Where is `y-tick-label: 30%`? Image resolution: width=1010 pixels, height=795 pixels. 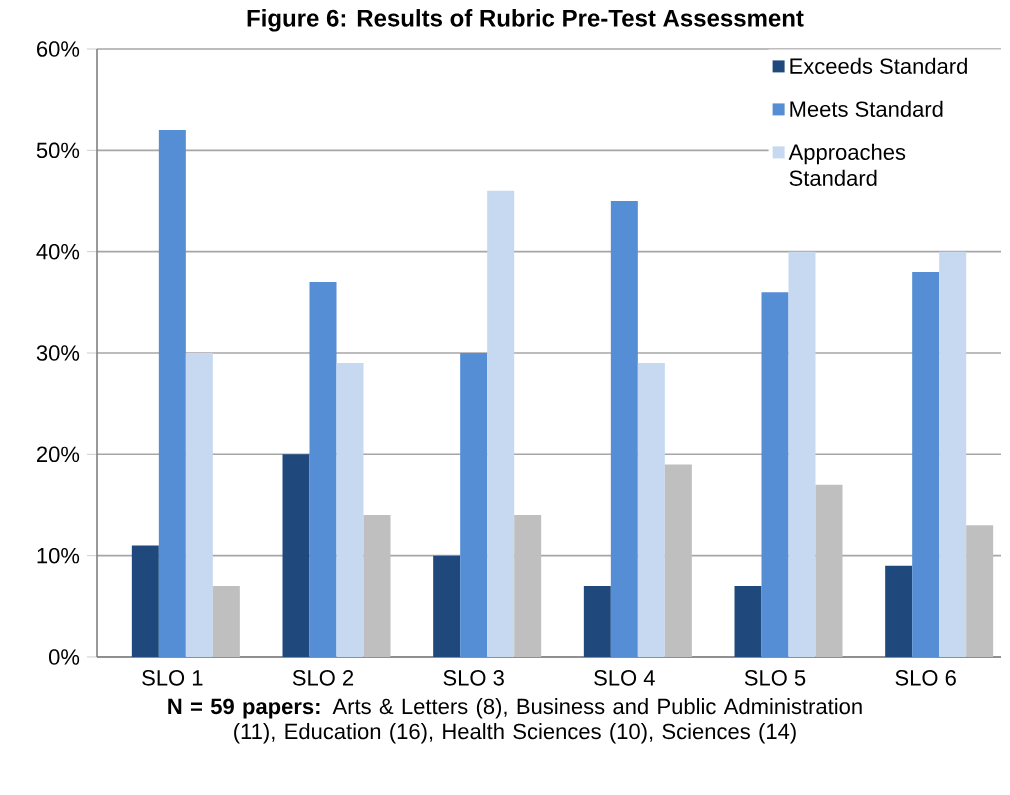 y-tick-label: 30% is located at coordinates (58, 353).